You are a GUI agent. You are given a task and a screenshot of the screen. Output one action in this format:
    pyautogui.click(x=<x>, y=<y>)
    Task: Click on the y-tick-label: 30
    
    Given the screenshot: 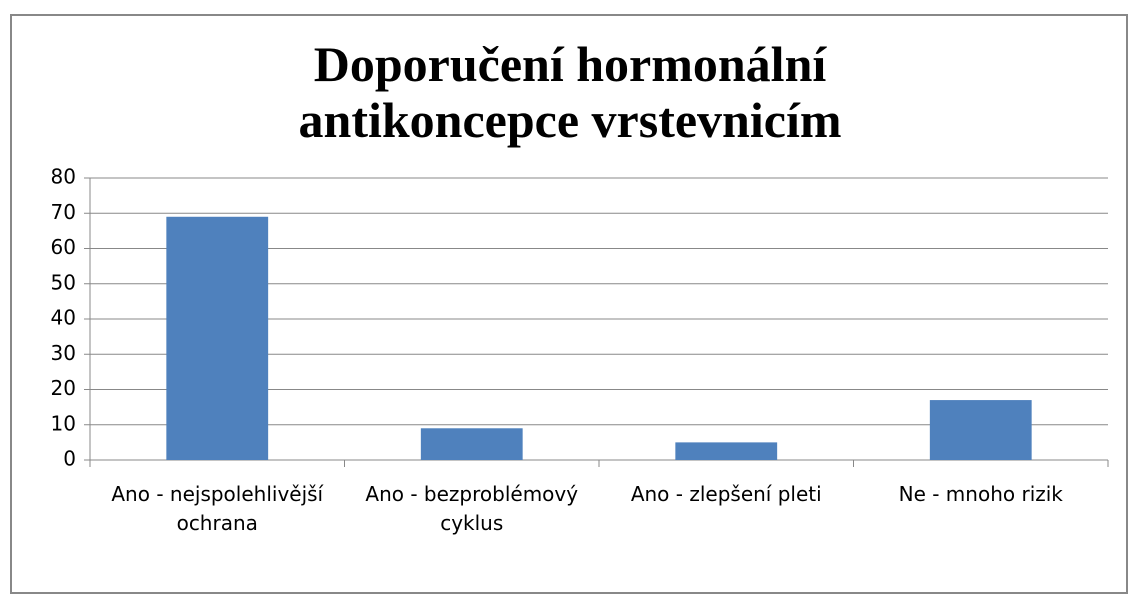 What is the action you would take?
    pyautogui.click(x=63, y=353)
    